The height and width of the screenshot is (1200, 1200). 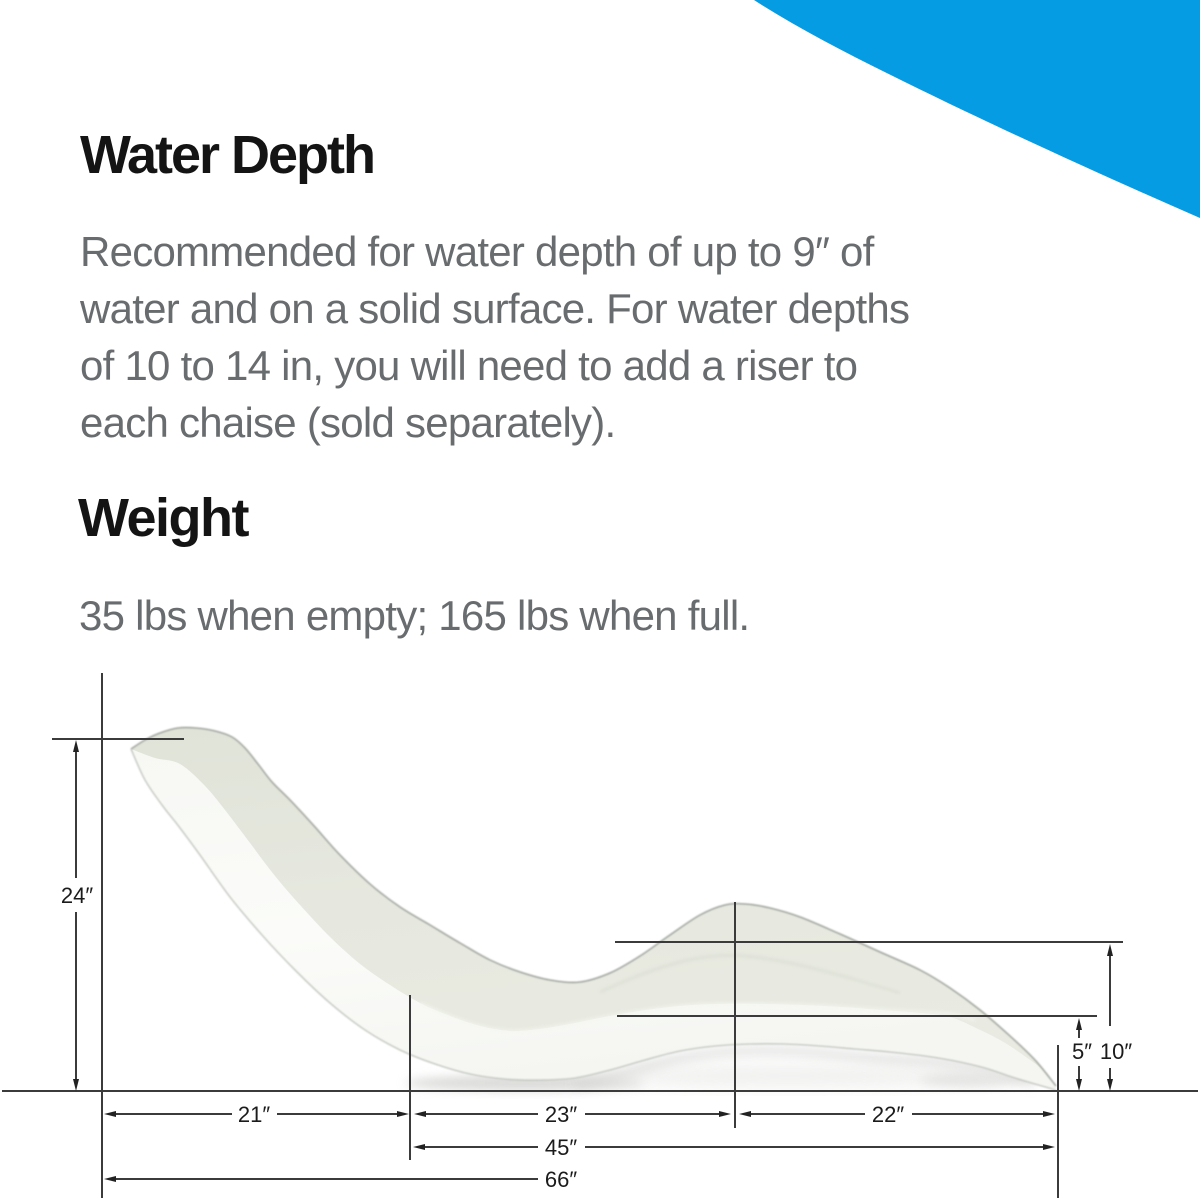 I want to click on svg-text: 21″, so click(x=254, y=1114).